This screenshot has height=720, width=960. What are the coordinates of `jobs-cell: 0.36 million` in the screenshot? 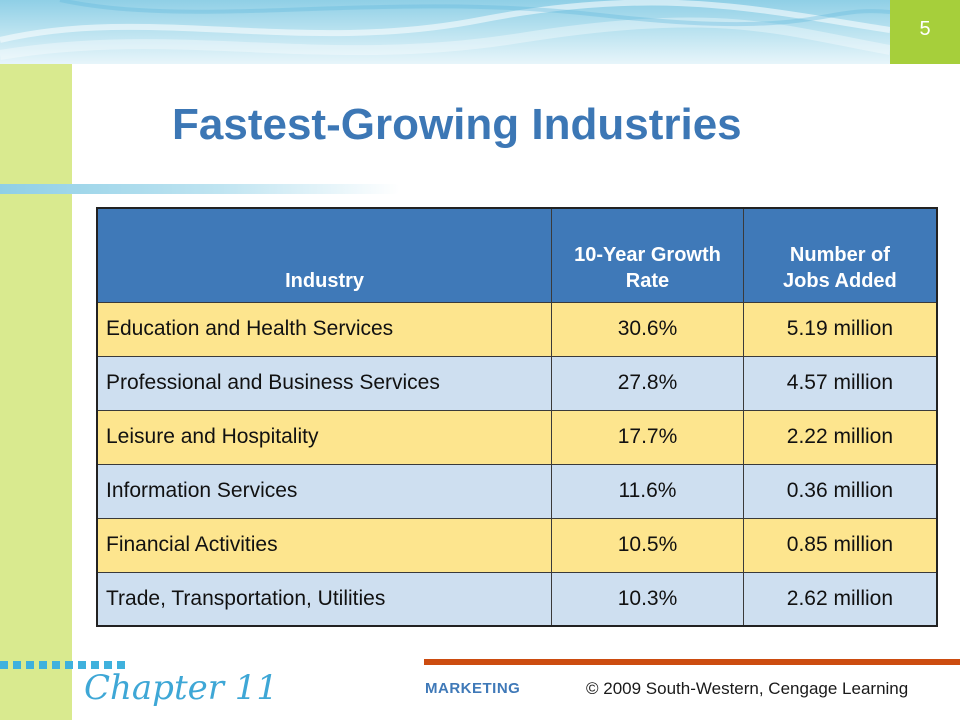 It's located at (840, 491).